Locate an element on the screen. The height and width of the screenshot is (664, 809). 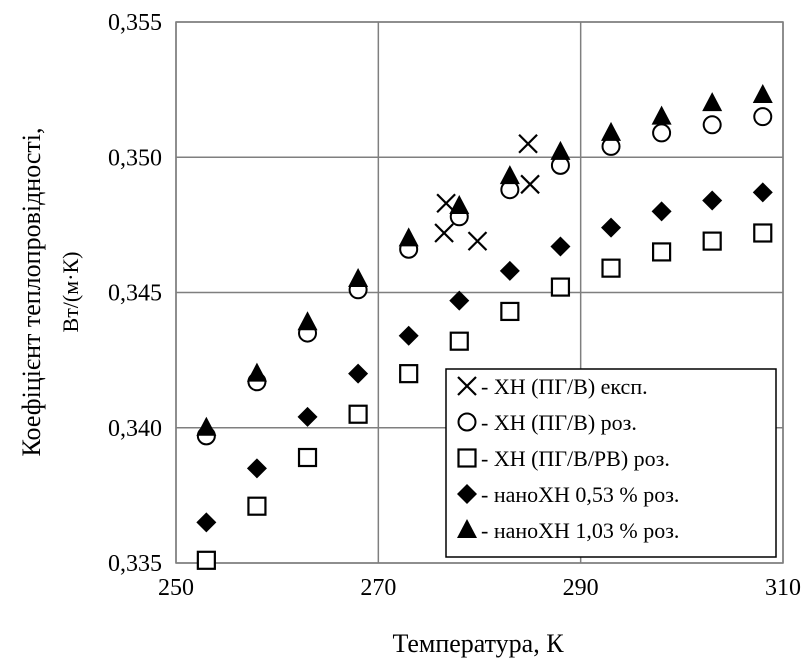
legend-entry-label: - наноХН 0,53 % роз. is located at coordinates (580, 494).